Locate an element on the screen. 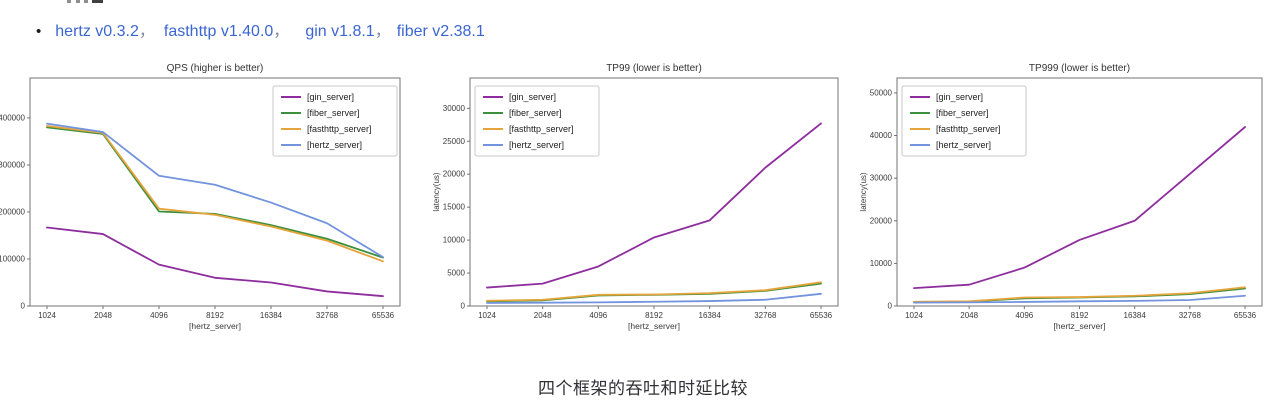  clipped-text-fragment is located at coordinates (70, 2).